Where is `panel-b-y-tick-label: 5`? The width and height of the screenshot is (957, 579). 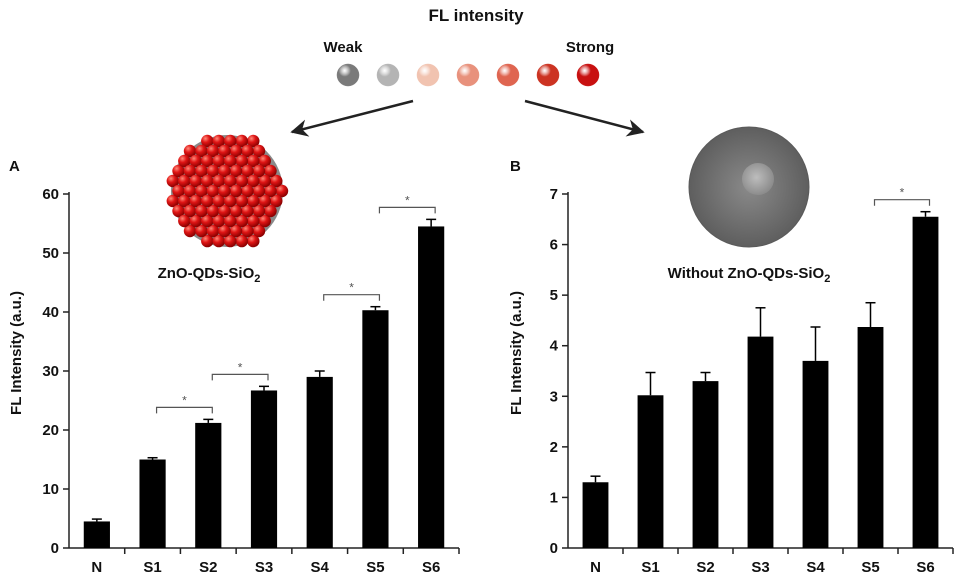 panel-b-y-tick-label: 5 is located at coordinates (554, 295).